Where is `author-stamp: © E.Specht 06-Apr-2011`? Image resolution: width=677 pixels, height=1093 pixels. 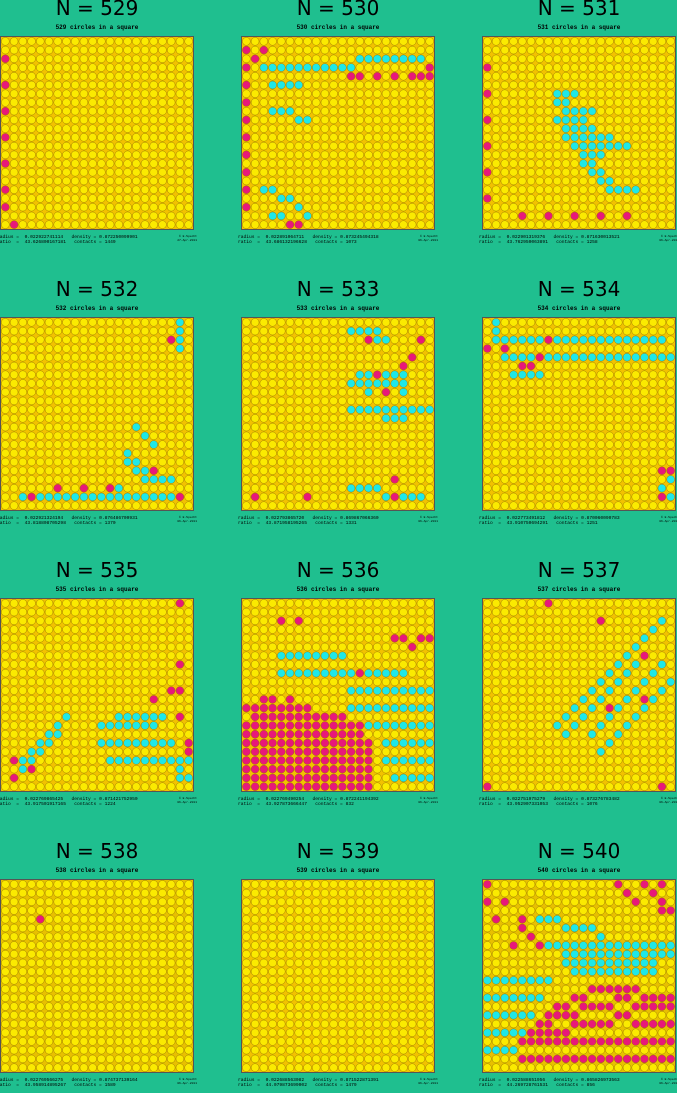 author-stamp: © E.Specht 06-Apr-2011 is located at coordinates (428, 519).